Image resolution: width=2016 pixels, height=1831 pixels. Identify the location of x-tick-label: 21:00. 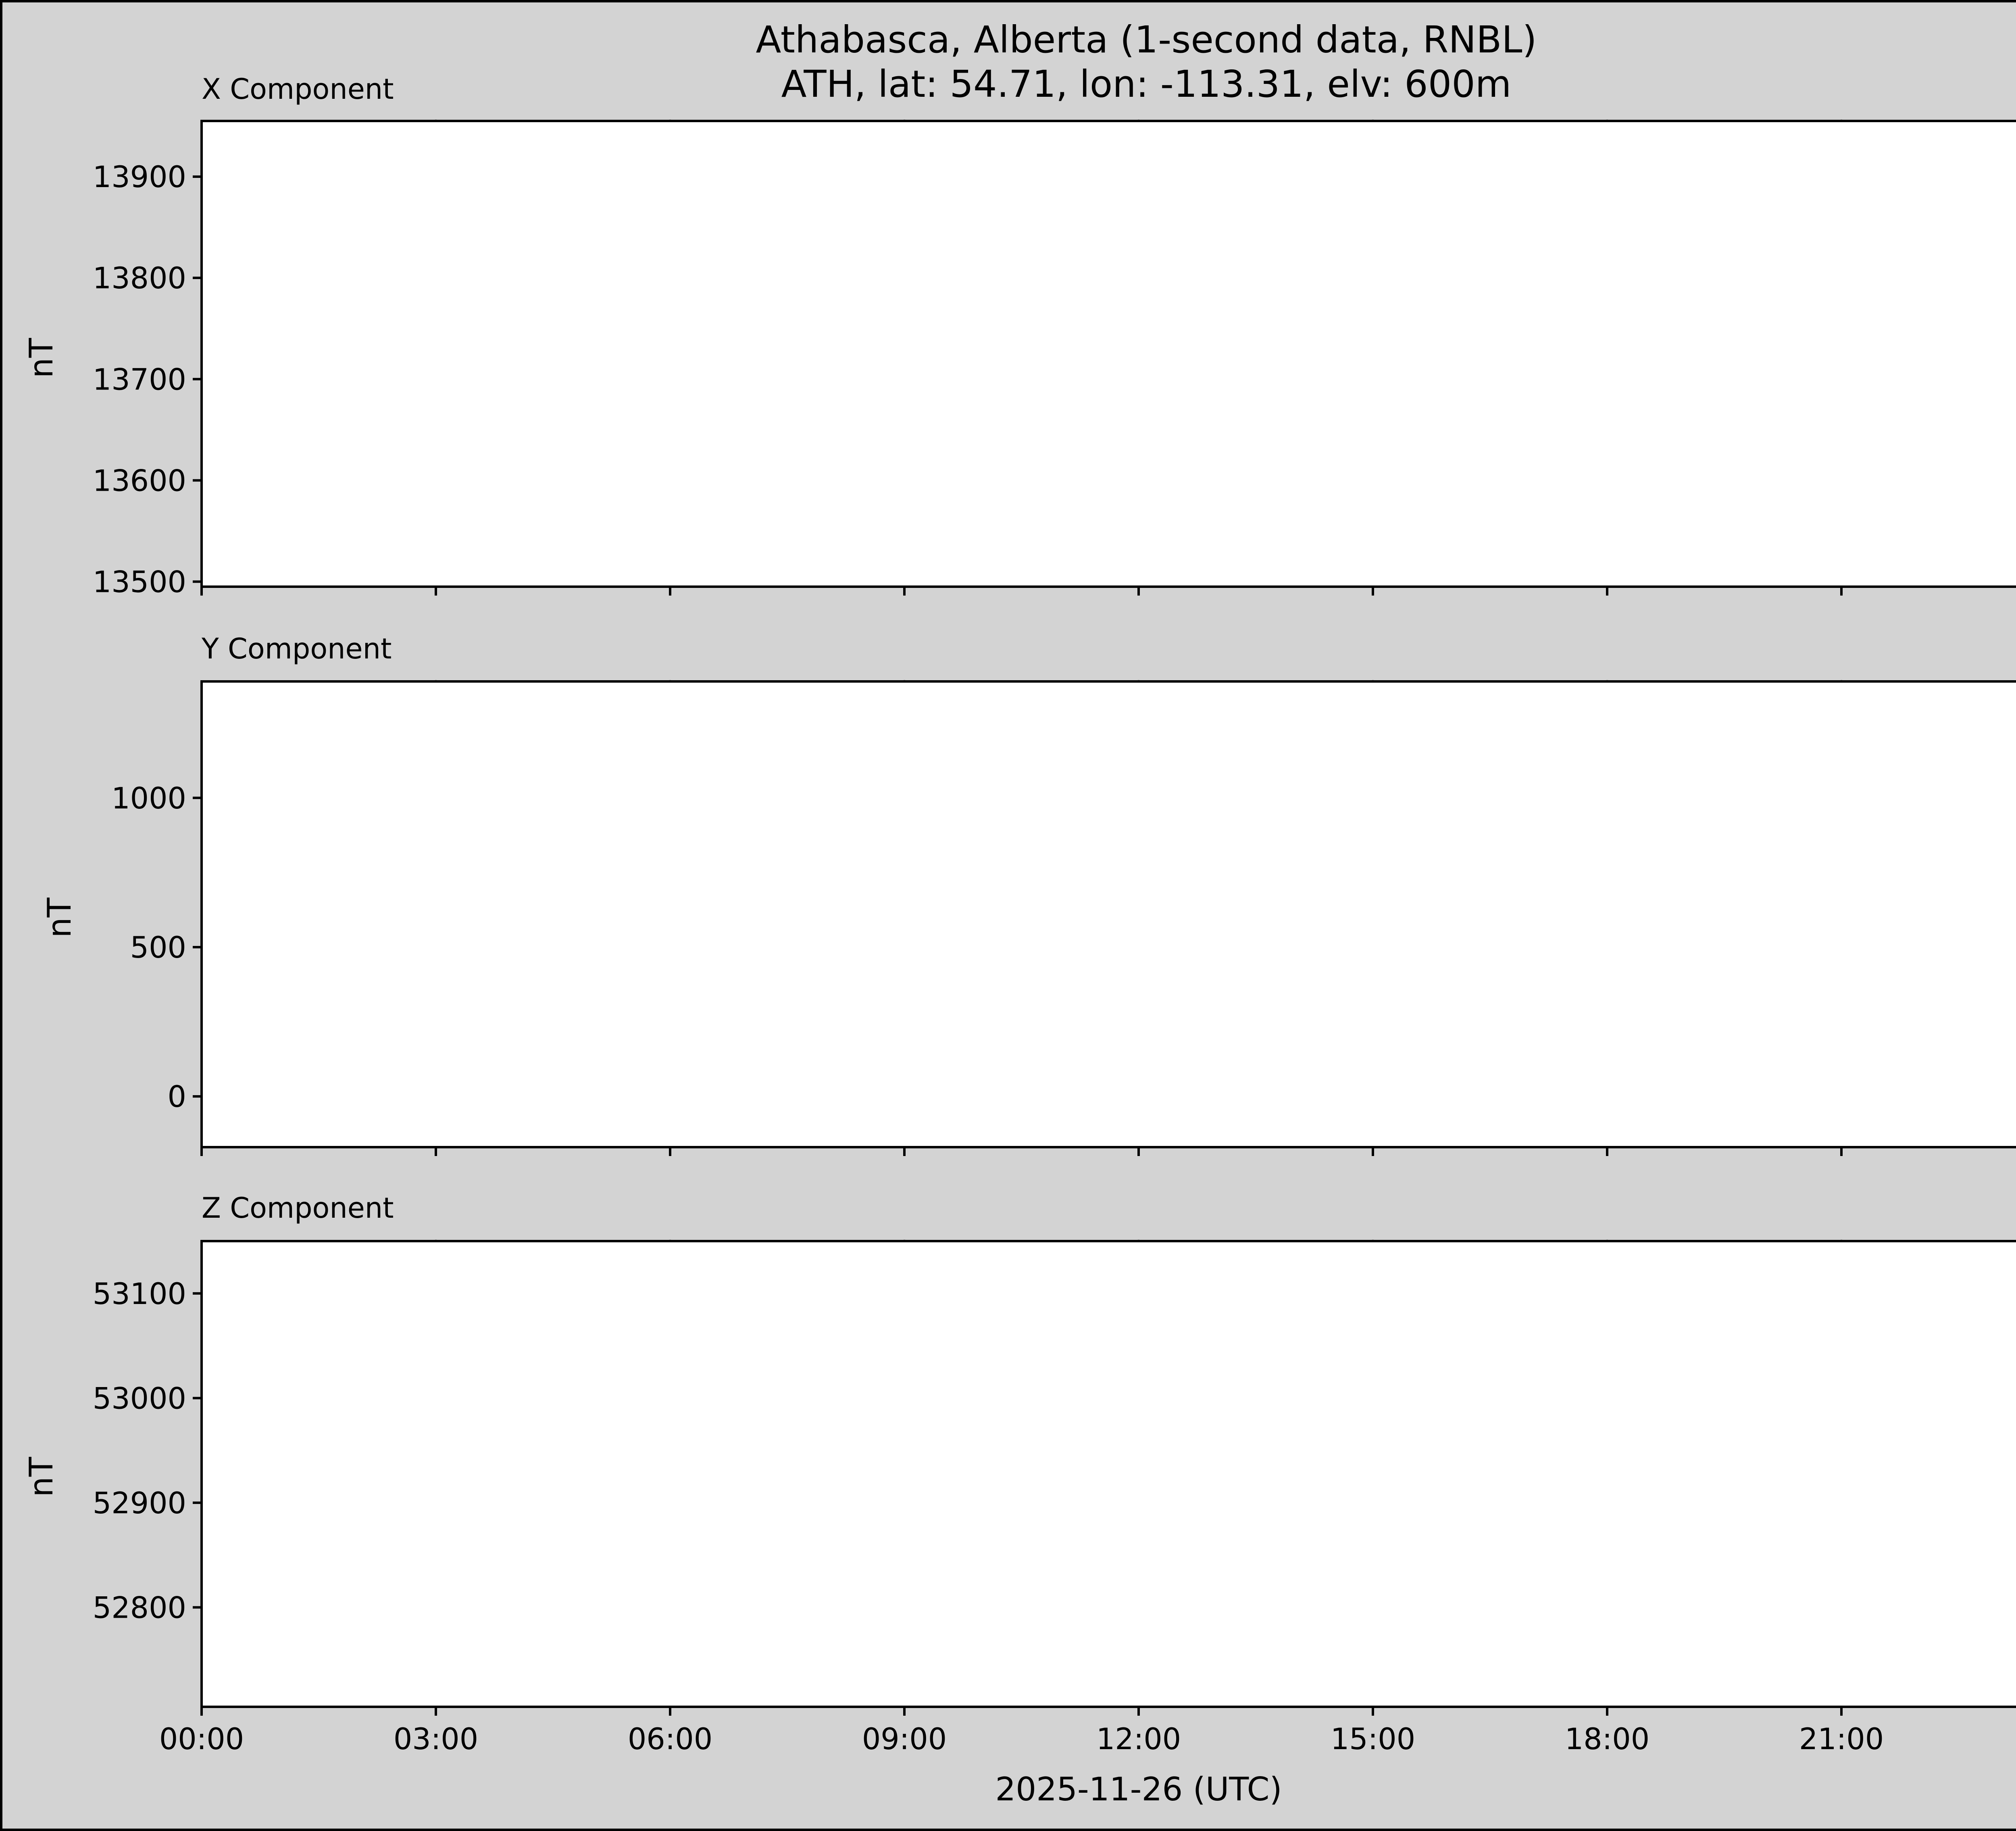
(1842, 1739).